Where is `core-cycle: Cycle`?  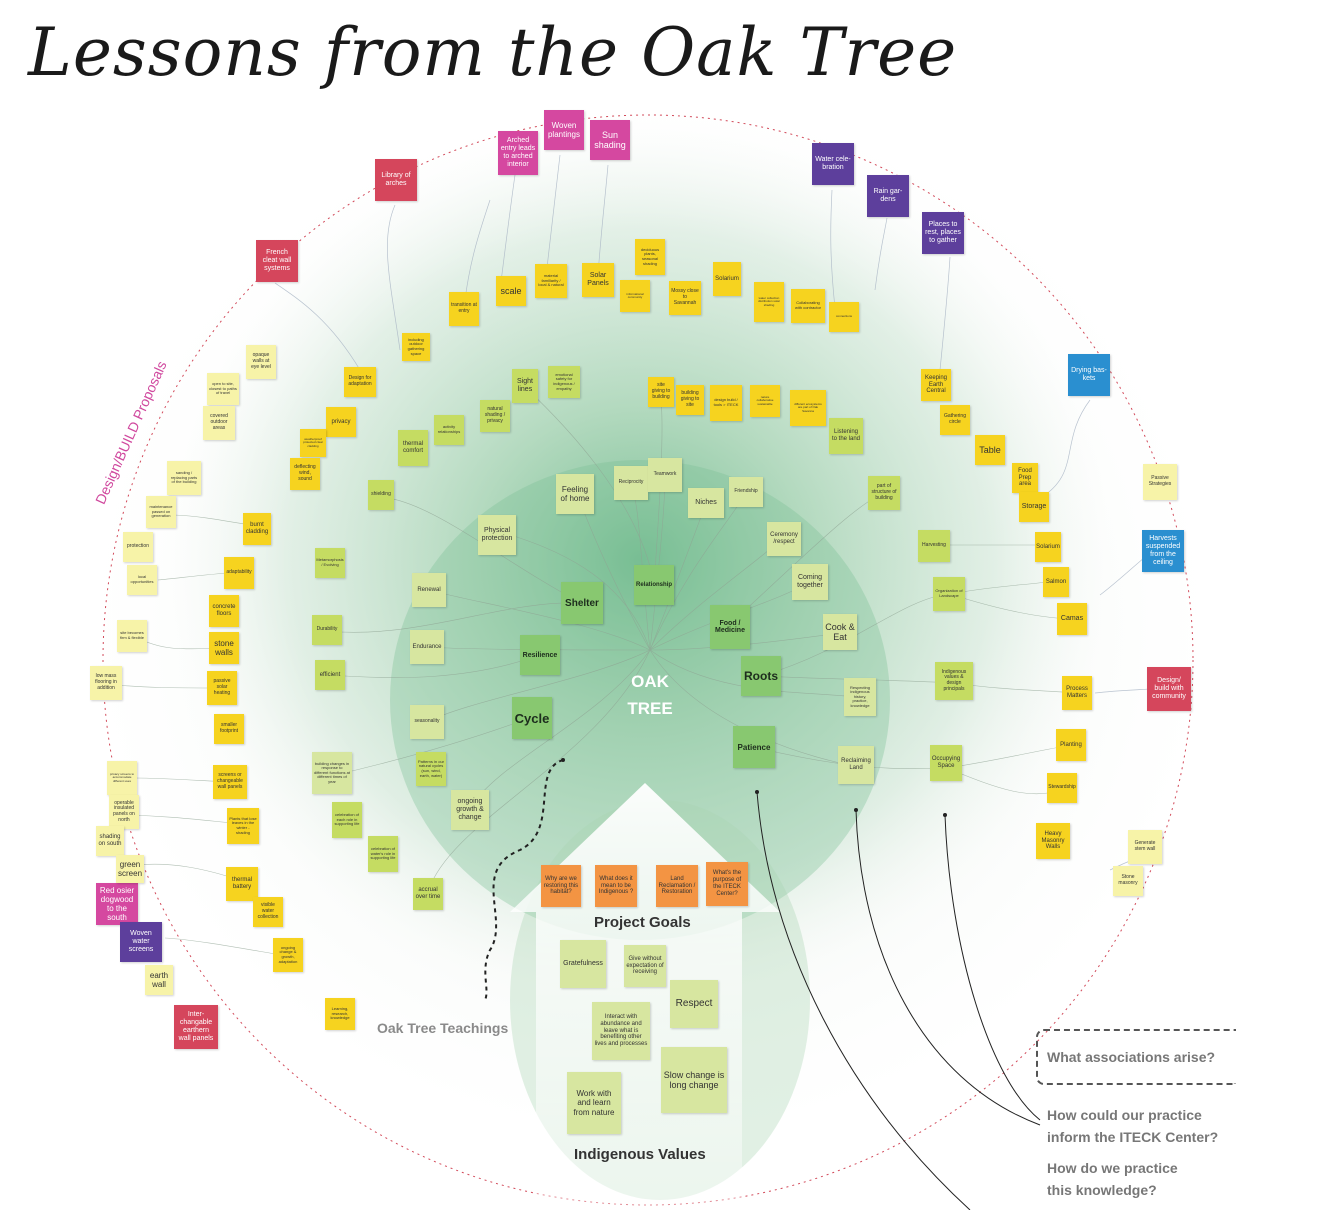 core-cycle: Cycle is located at coordinates (532, 718).